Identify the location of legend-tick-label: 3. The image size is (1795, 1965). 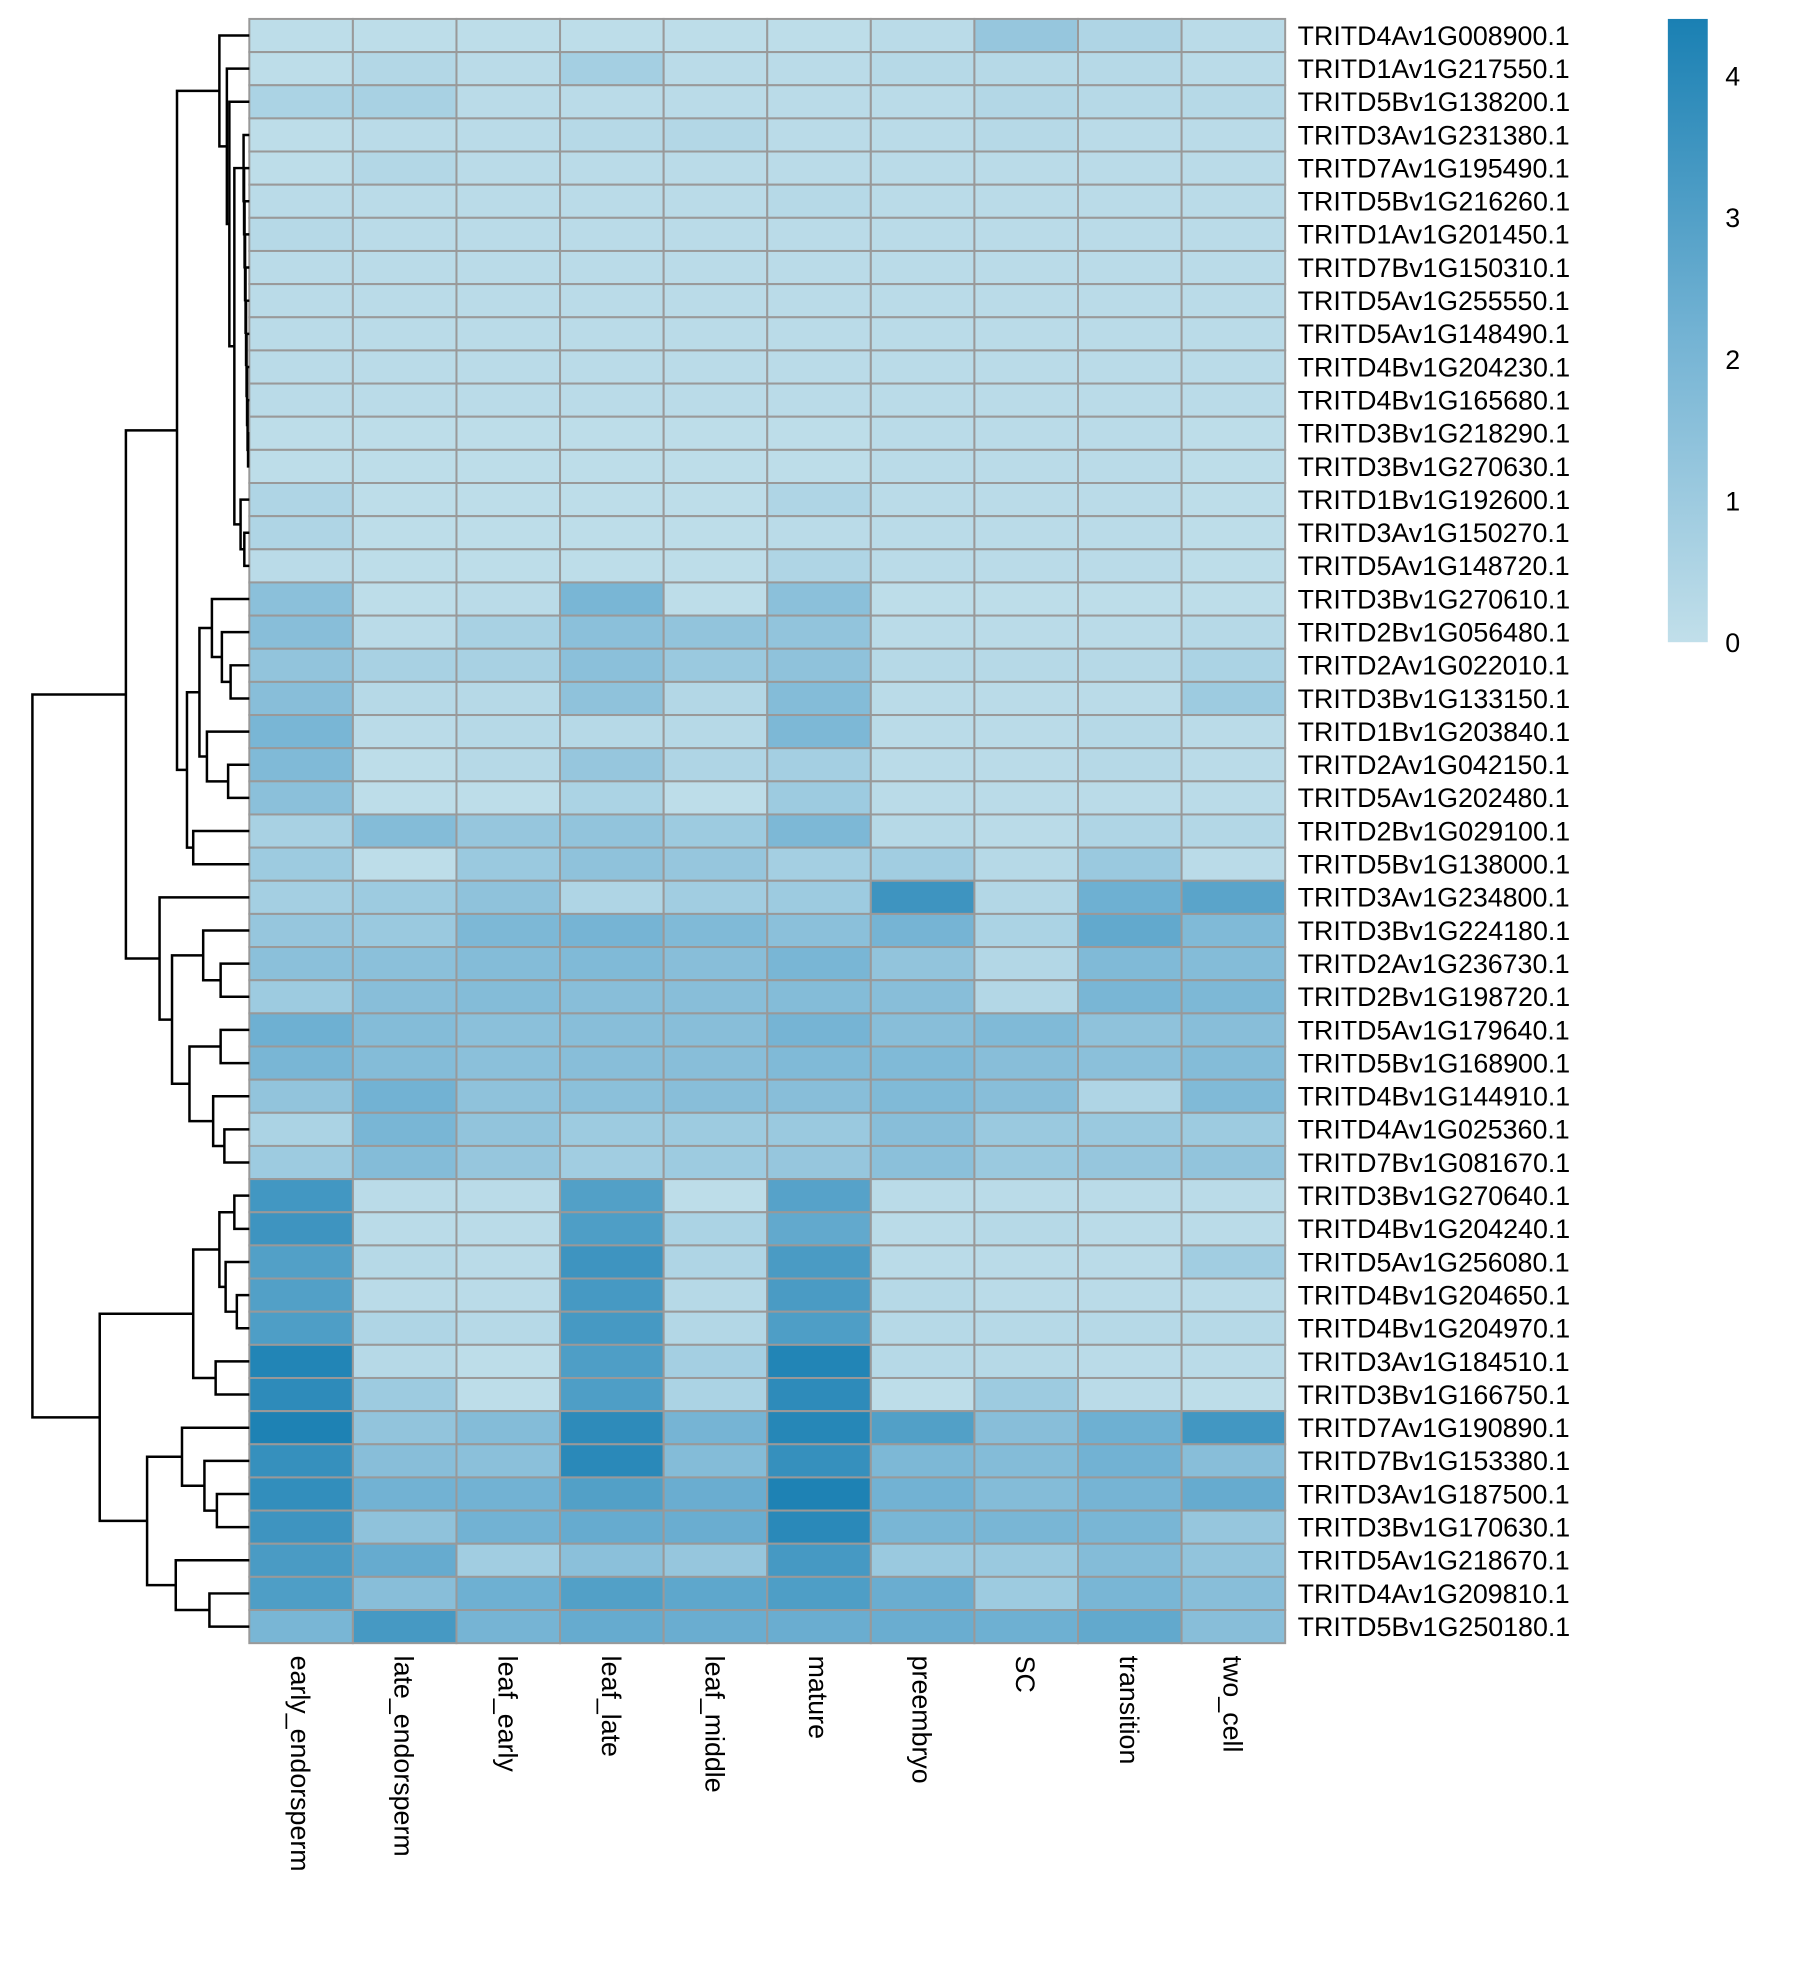
(1732, 218).